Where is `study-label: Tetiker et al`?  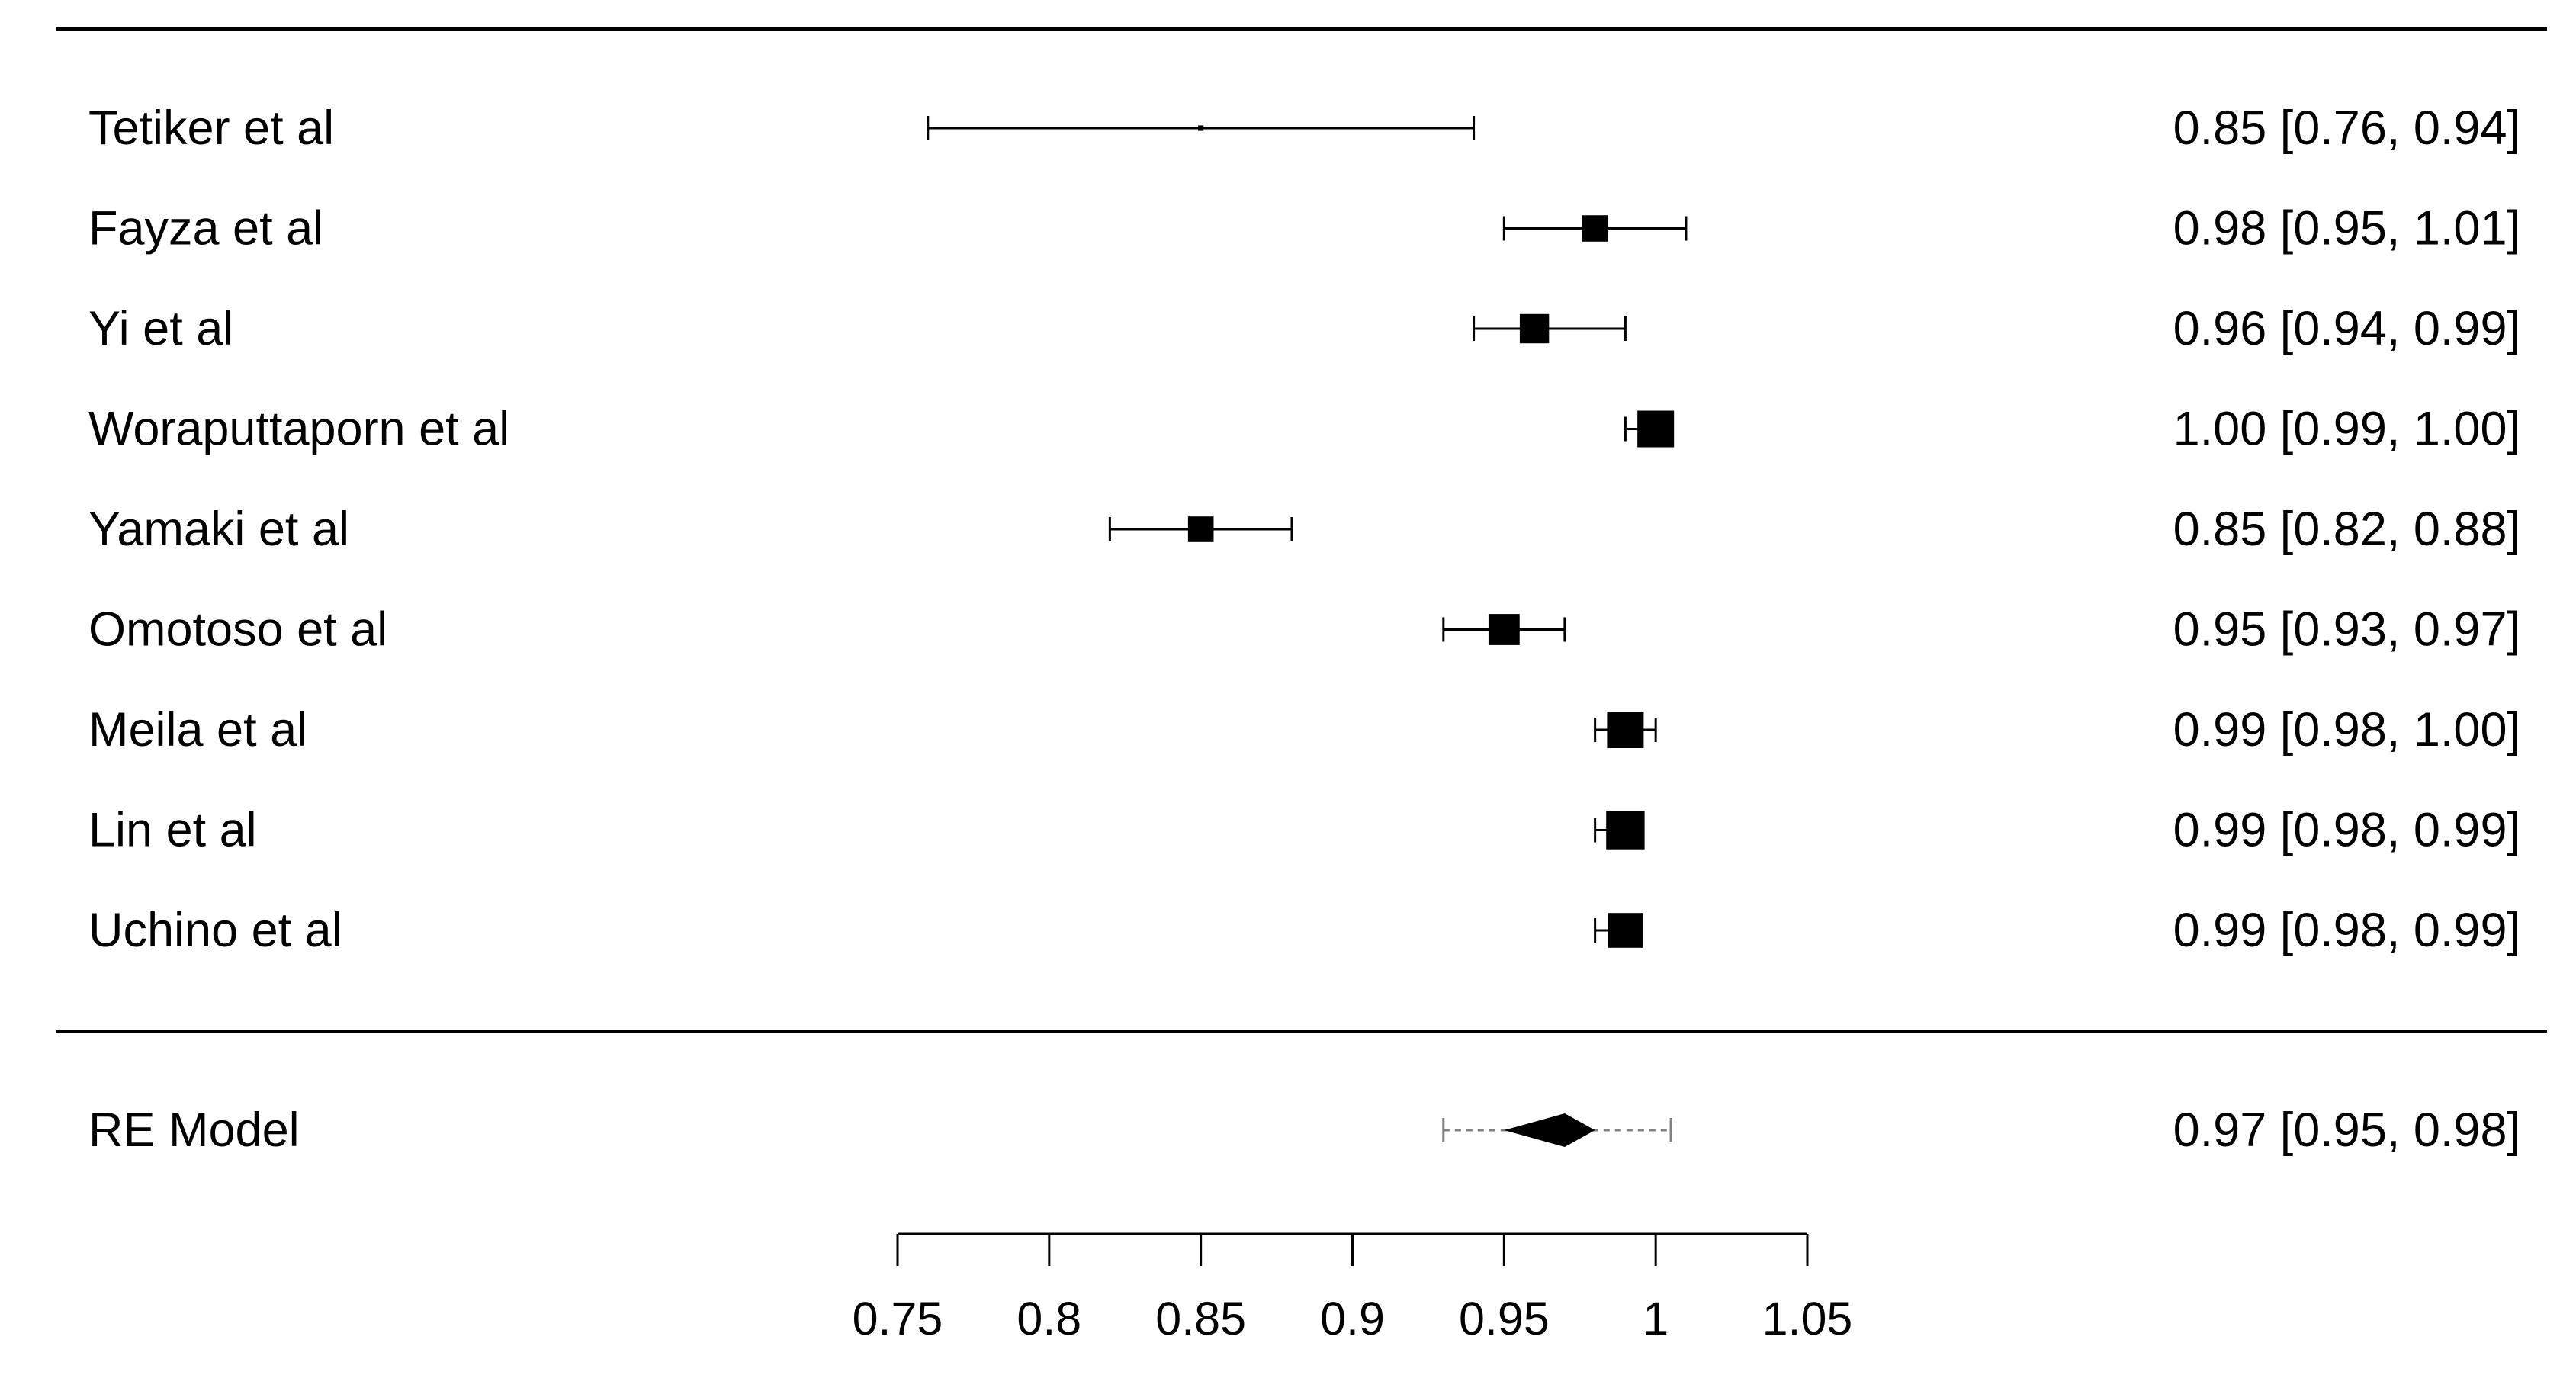
study-label: Tetiker et al is located at coordinates (211, 128).